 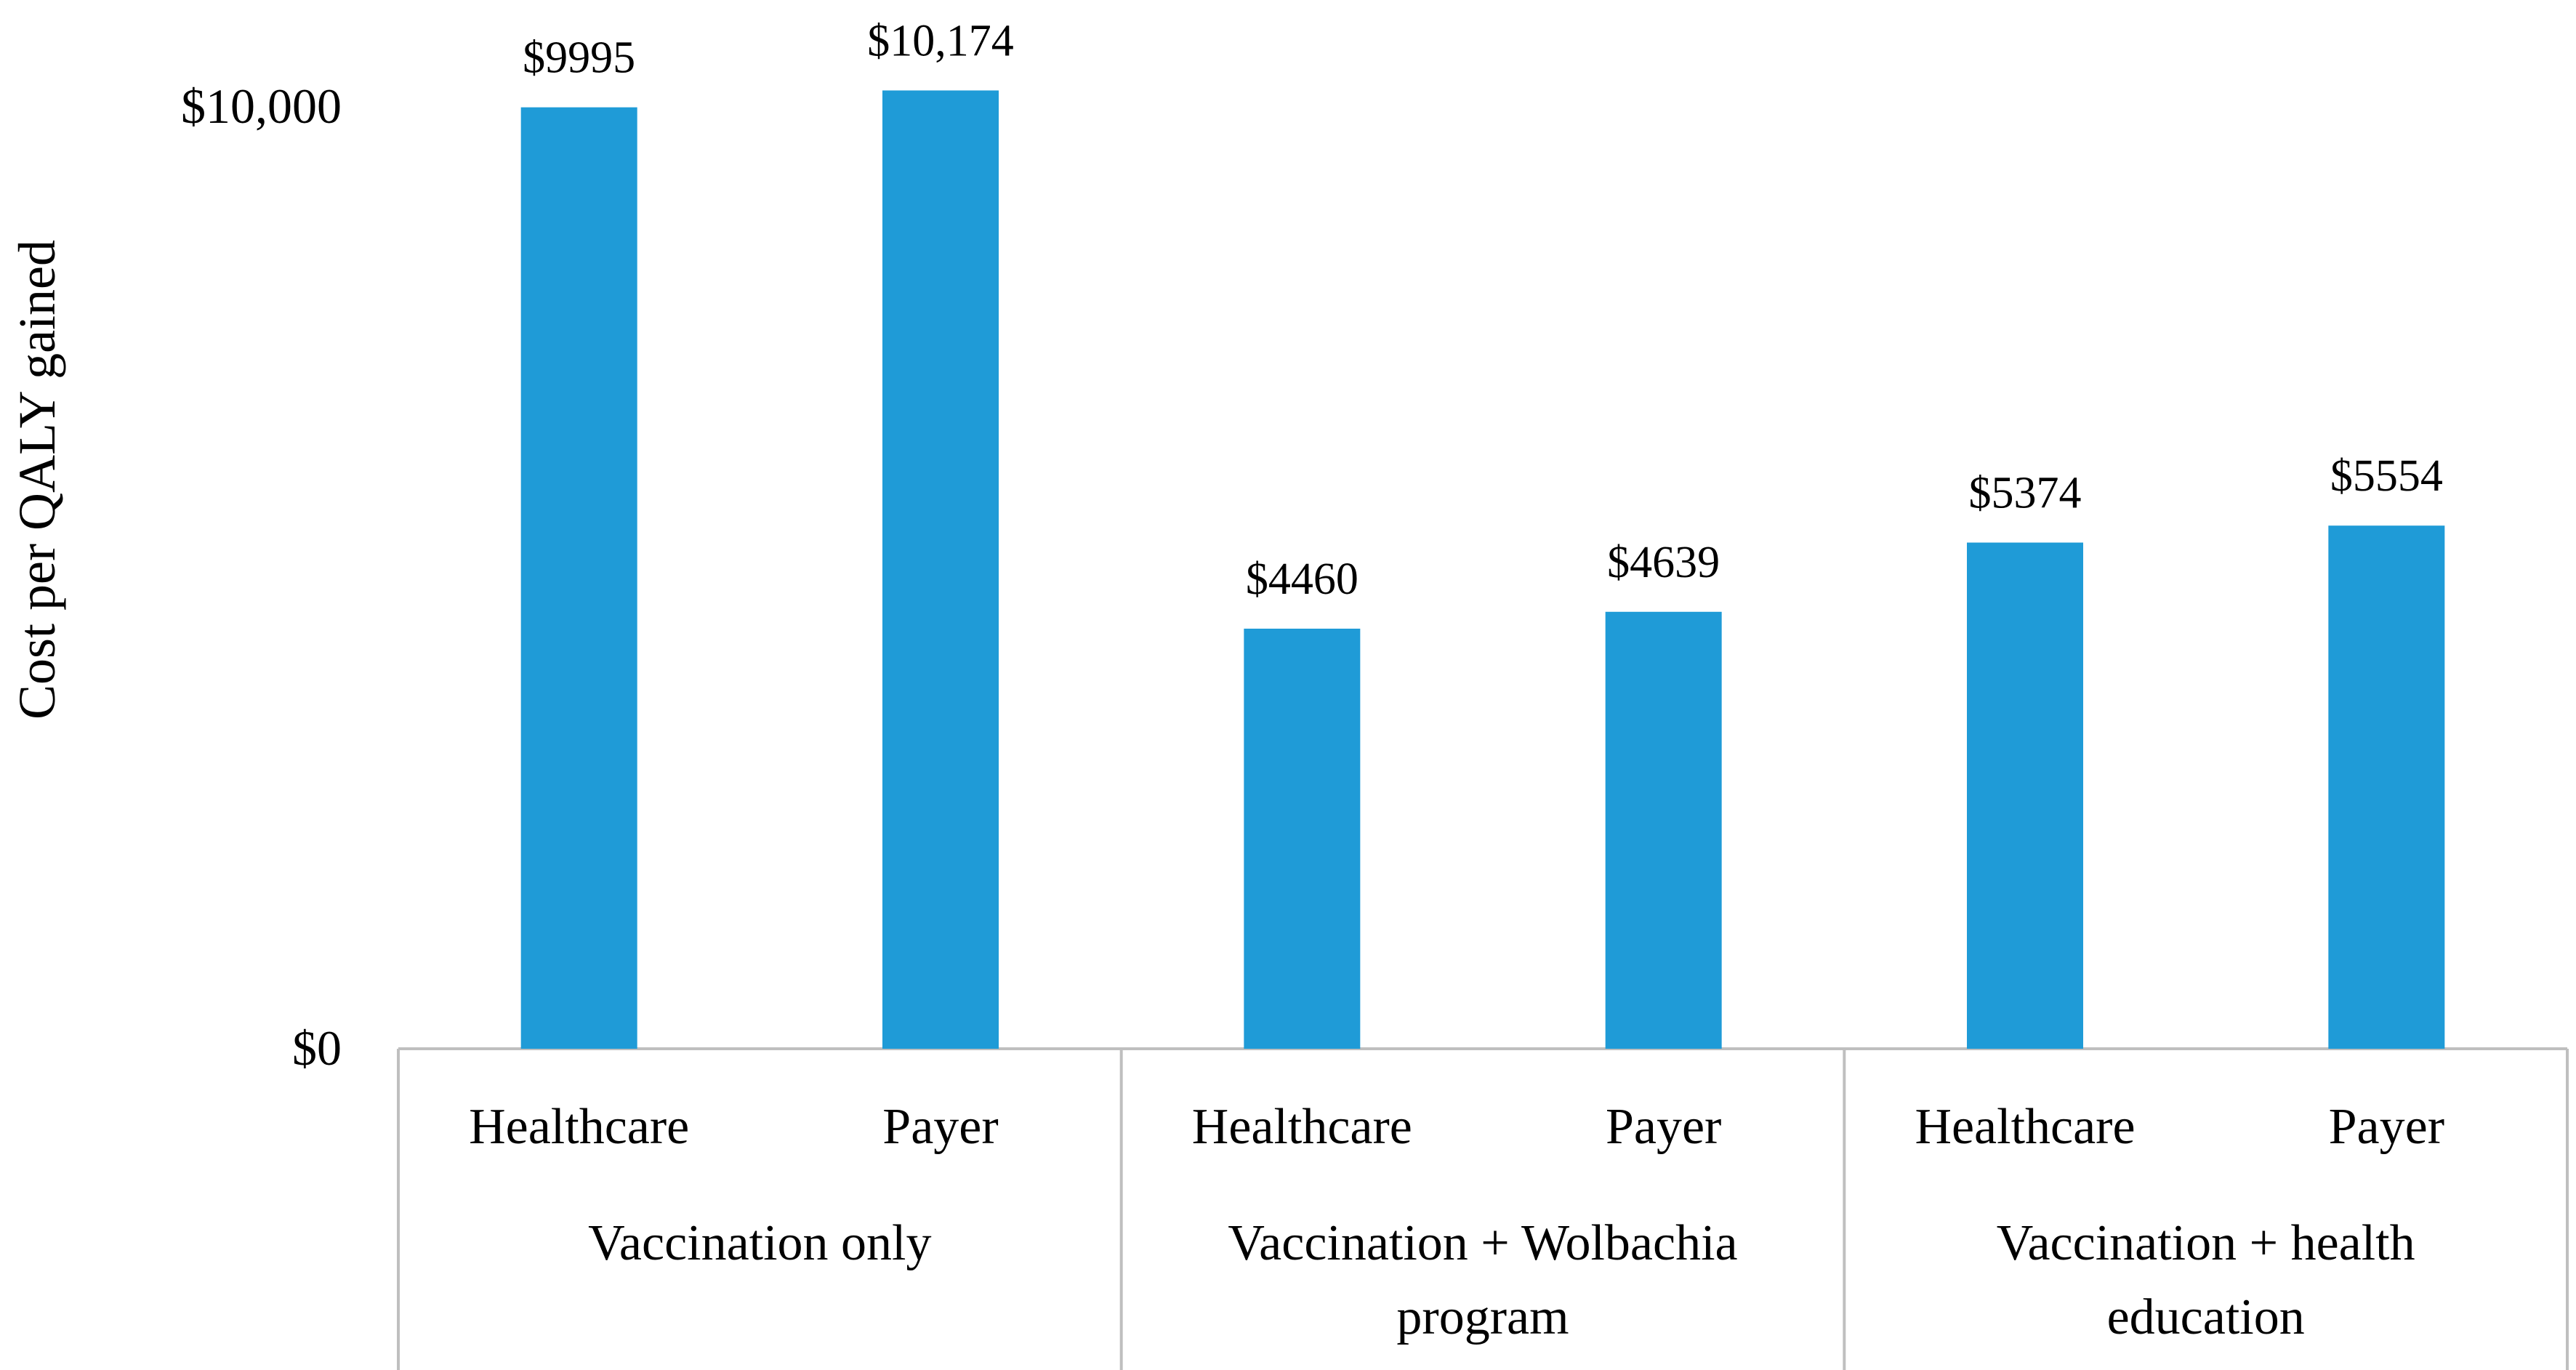 What do you see at coordinates (2025, 494) in the screenshot?
I see `data-label: $5374` at bounding box center [2025, 494].